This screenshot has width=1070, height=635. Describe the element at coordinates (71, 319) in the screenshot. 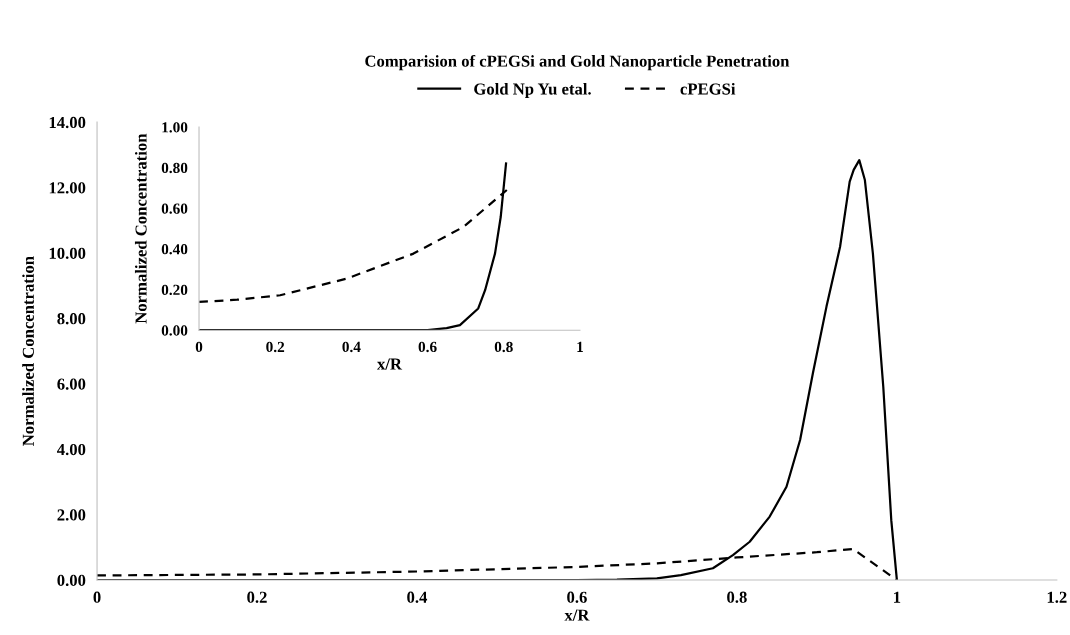

I see `y-tick-label: 8.00` at that location.